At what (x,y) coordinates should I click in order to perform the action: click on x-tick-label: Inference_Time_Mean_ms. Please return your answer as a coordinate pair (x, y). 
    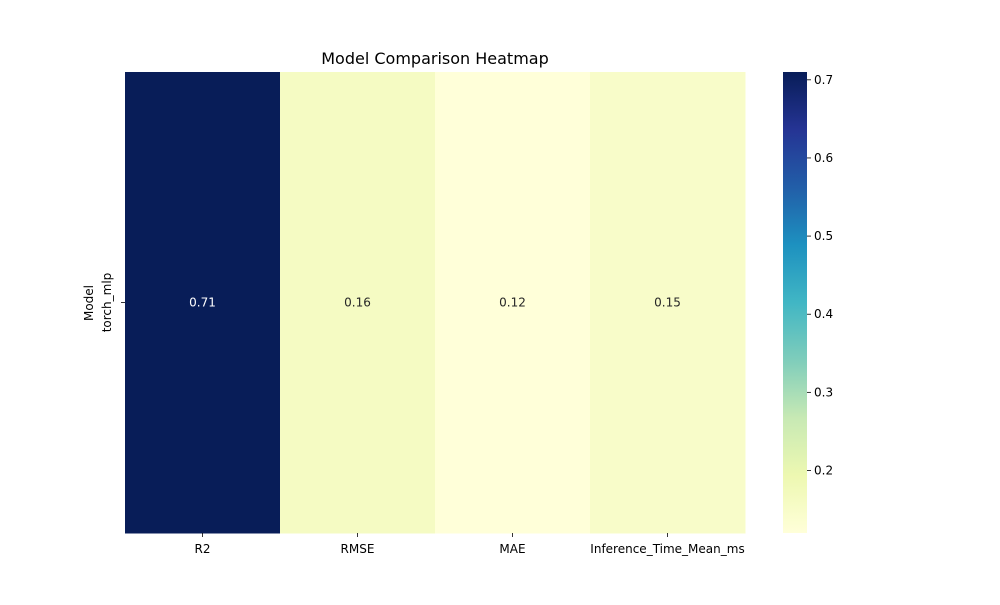
    Looking at the image, I should click on (667, 549).